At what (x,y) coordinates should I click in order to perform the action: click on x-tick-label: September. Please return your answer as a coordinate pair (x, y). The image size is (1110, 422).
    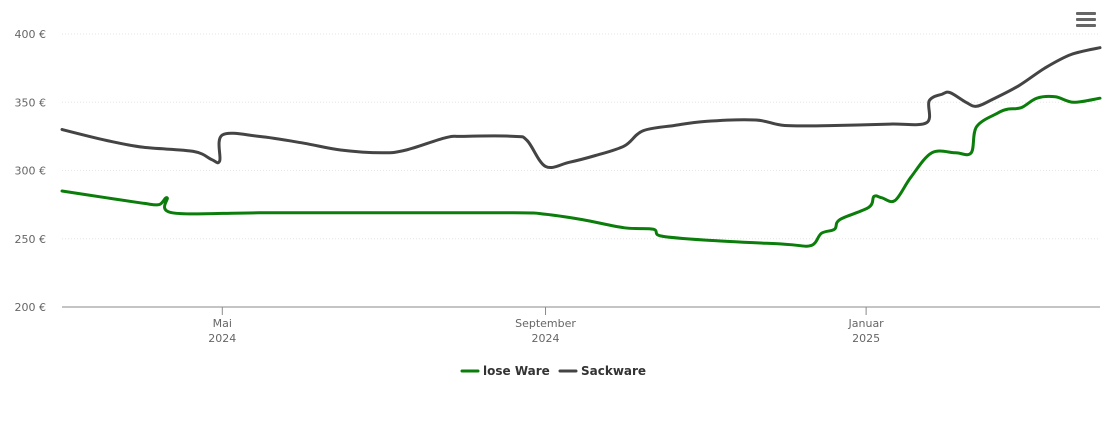
    Looking at the image, I should click on (545, 323).